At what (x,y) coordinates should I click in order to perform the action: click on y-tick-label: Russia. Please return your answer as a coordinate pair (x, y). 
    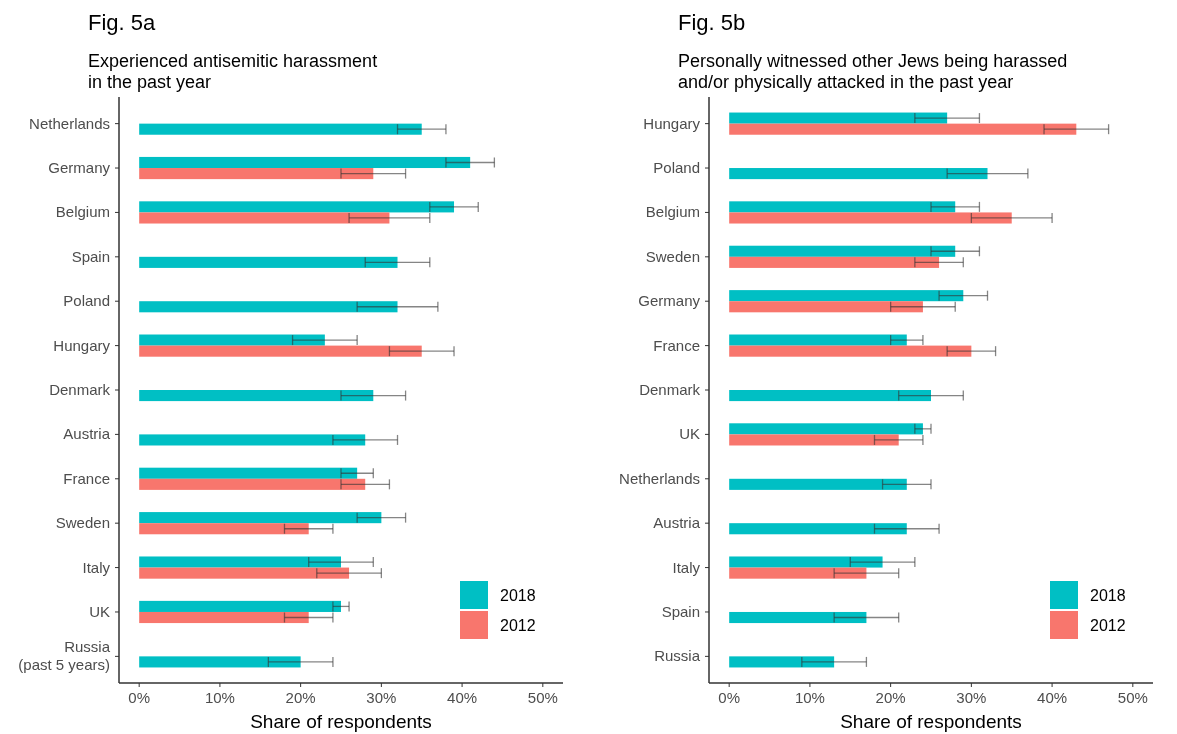
    Looking at the image, I should click on (677, 656).